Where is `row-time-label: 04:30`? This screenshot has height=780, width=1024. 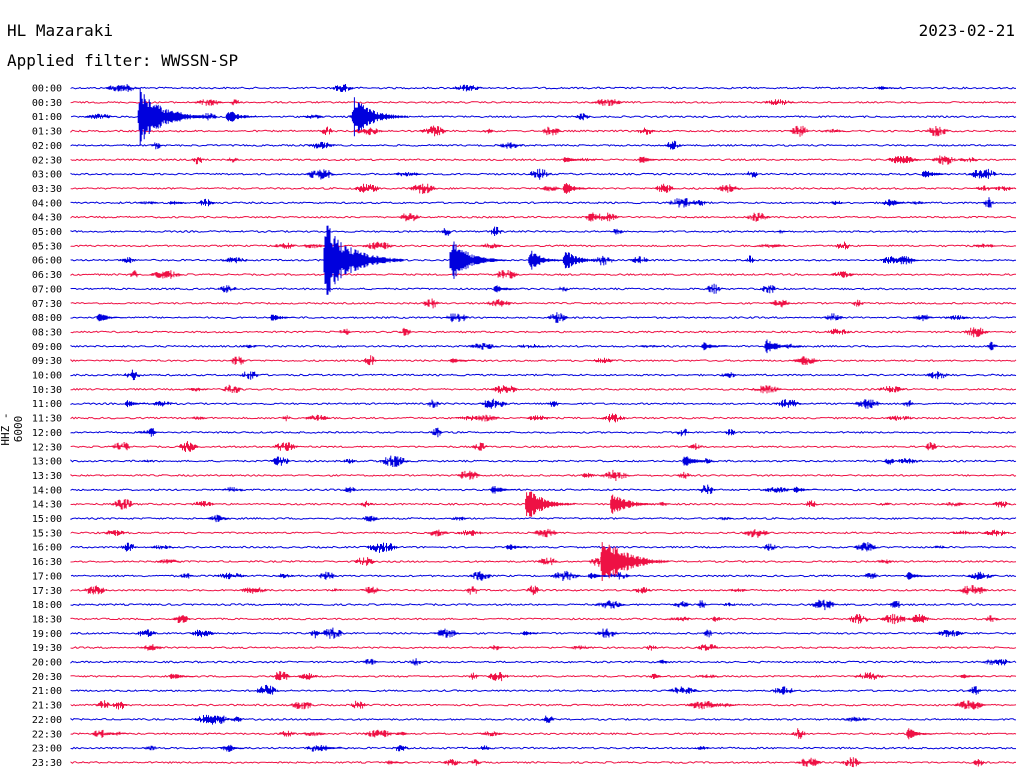
row-time-label: 04:30 is located at coordinates (47, 218).